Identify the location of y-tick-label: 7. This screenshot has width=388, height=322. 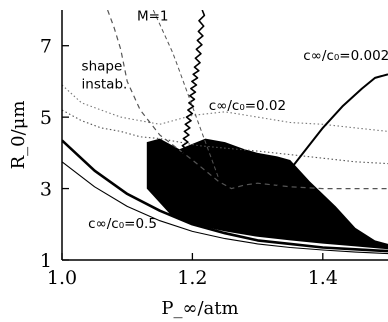
(46, 47).